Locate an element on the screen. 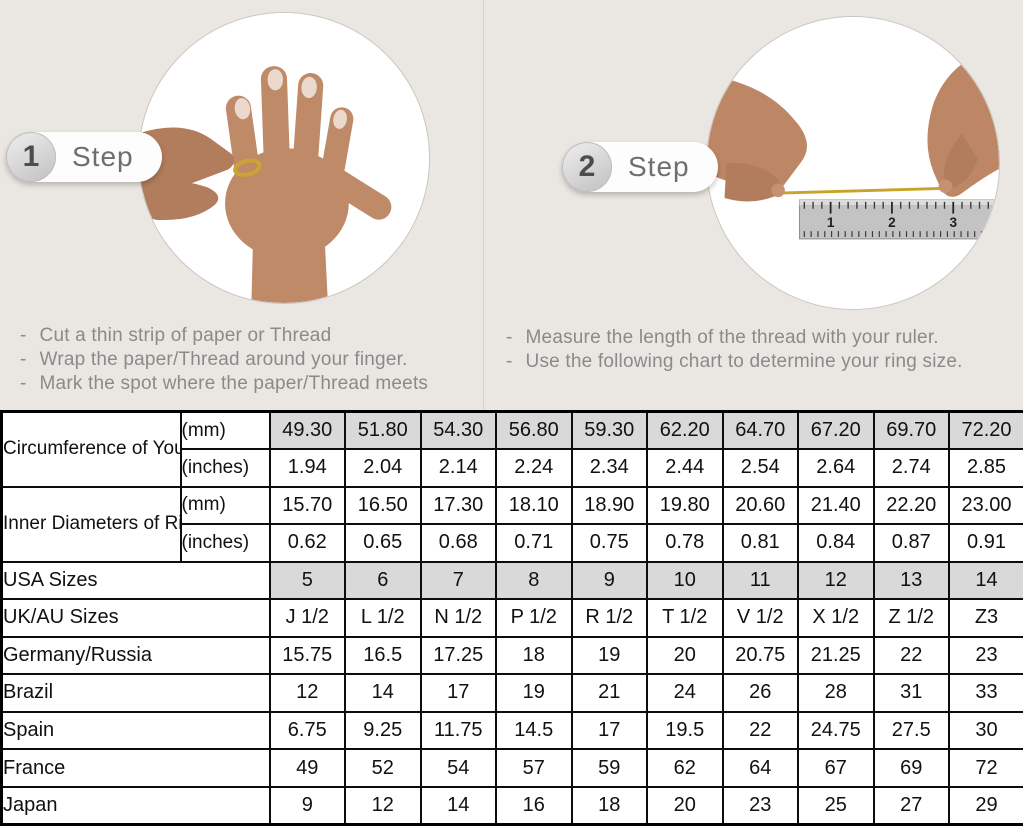 This screenshot has width=1023, height=826. table-cell: 51.80 is located at coordinates (383, 430).